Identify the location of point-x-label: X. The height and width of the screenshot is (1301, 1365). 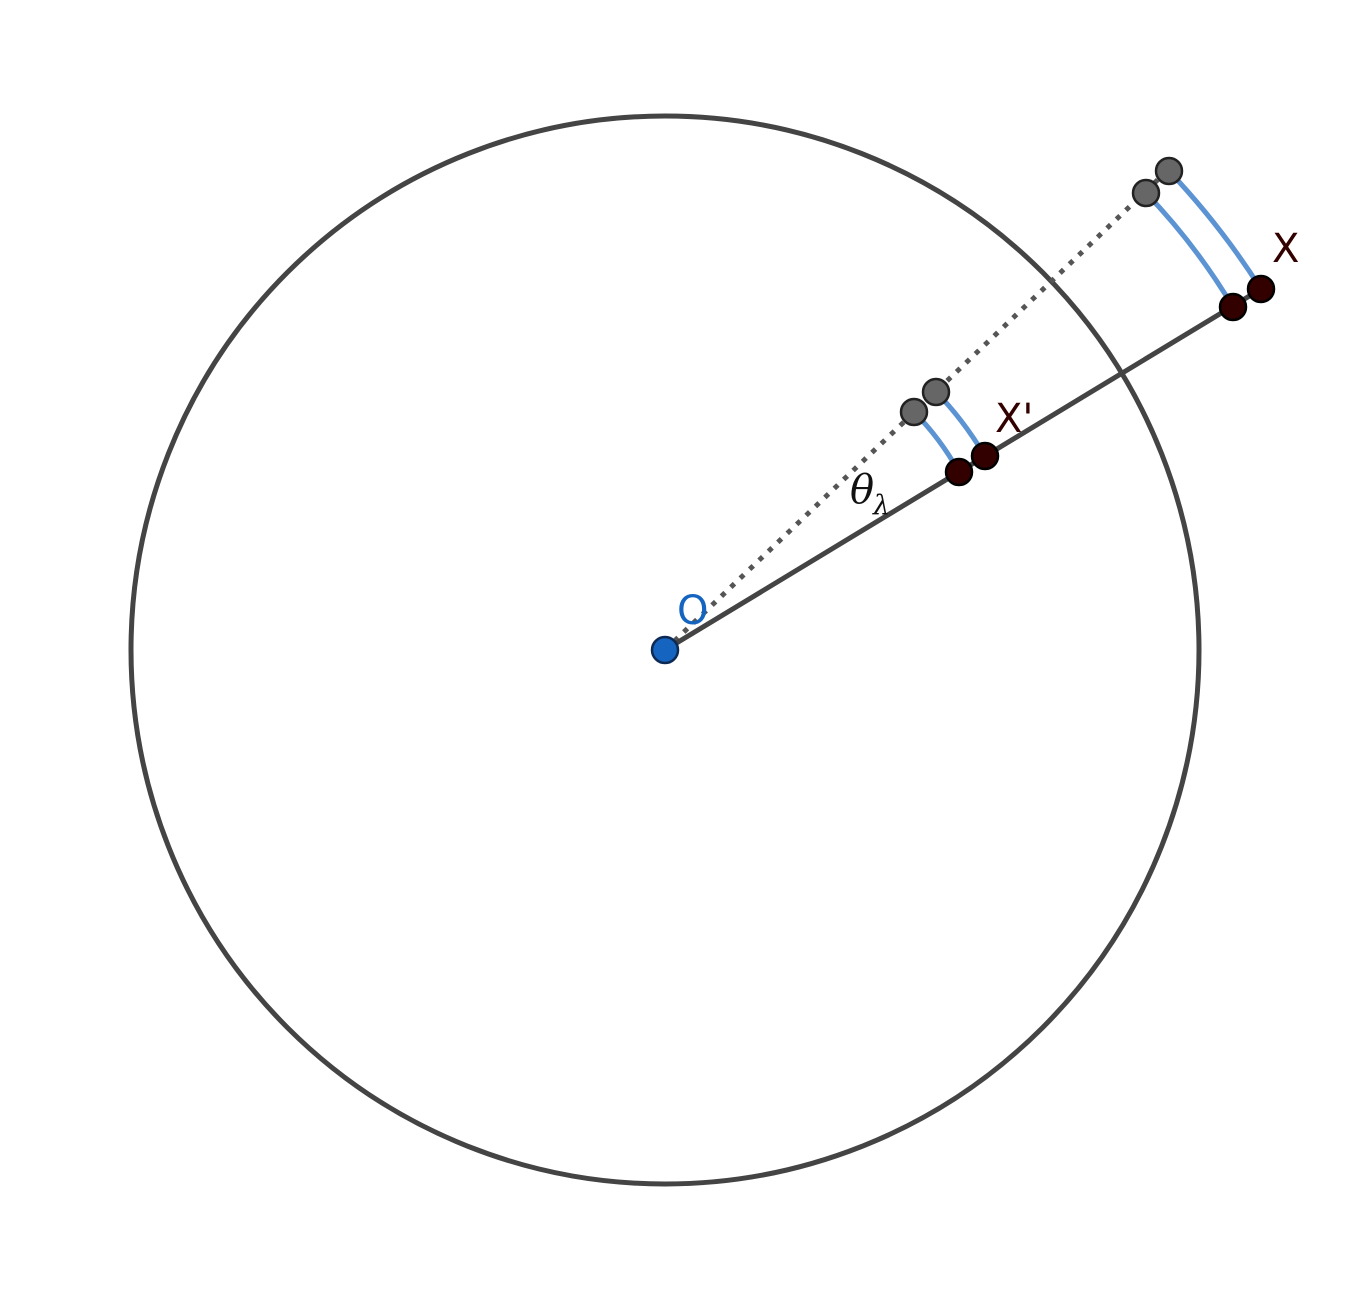
(1285, 249).